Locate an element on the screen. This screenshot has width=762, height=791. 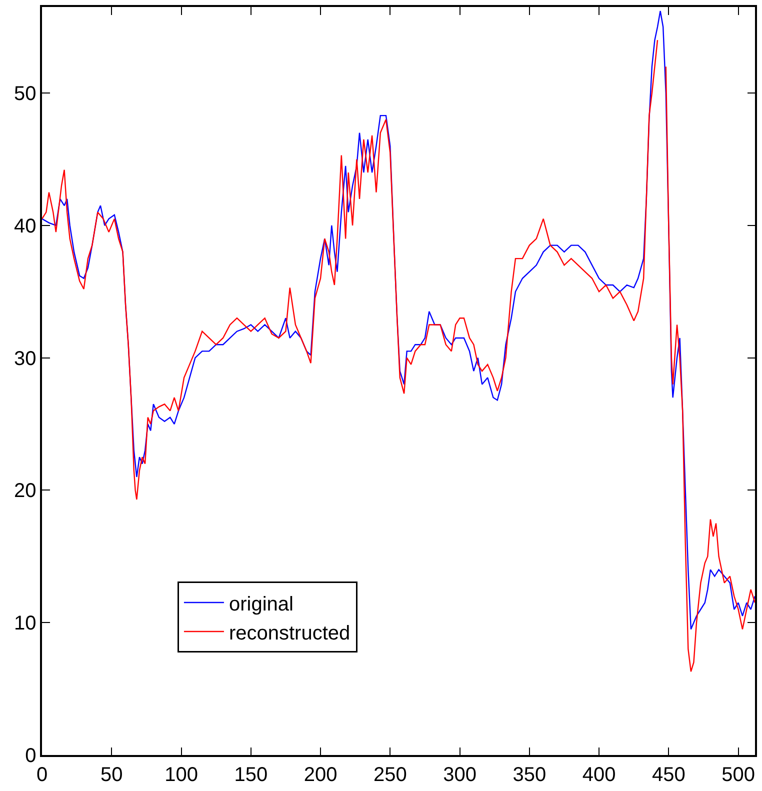
y-tick-label: 20 is located at coordinates (25, 491).